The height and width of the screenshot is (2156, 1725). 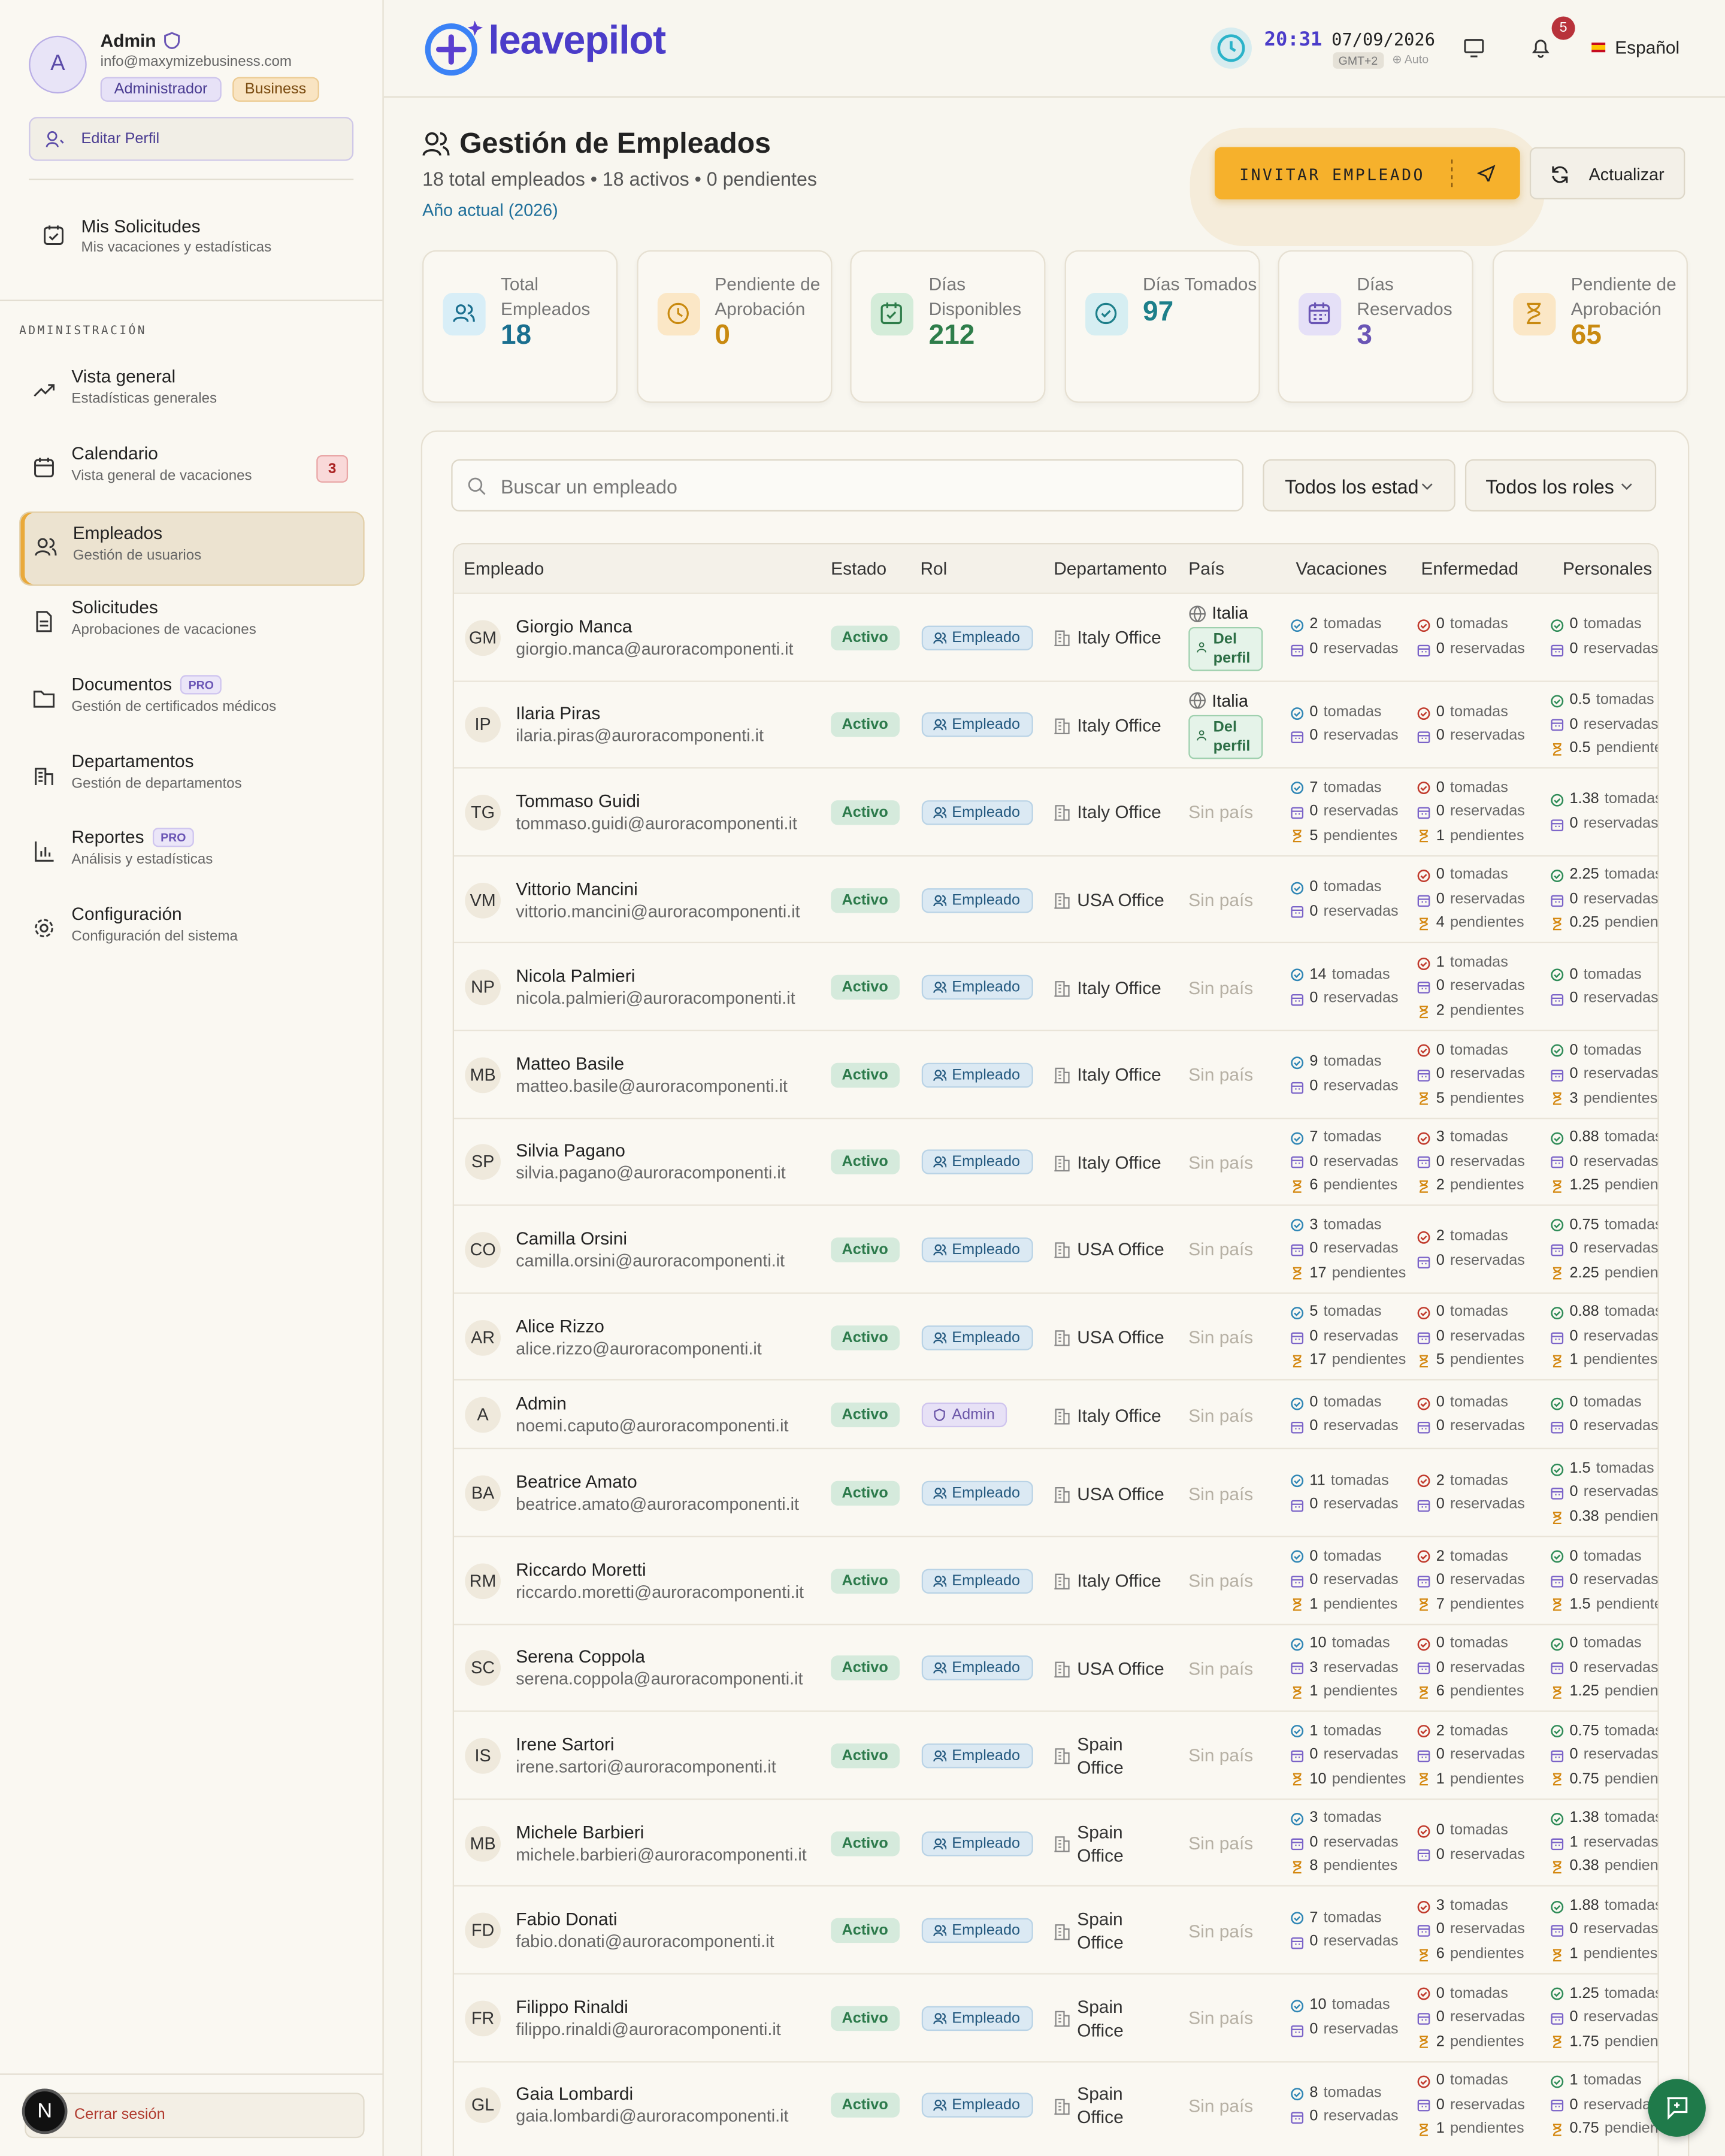 I want to click on personales-cell: 0 tomadas 0 reservadas 1.5 pendientes, so click(x=1603, y=1581).